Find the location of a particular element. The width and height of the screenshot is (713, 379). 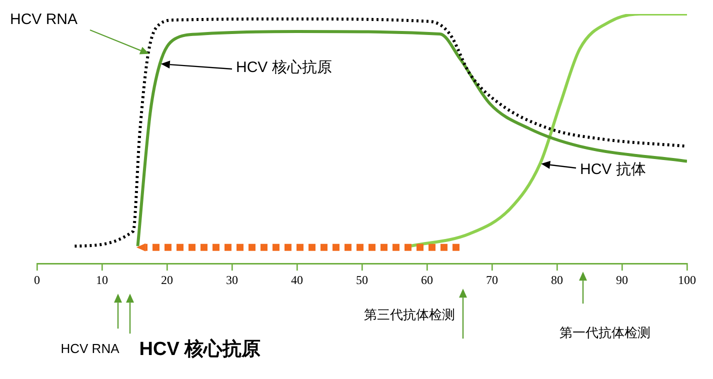

text: 第三代抗体检测 is located at coordinates (409, 315).